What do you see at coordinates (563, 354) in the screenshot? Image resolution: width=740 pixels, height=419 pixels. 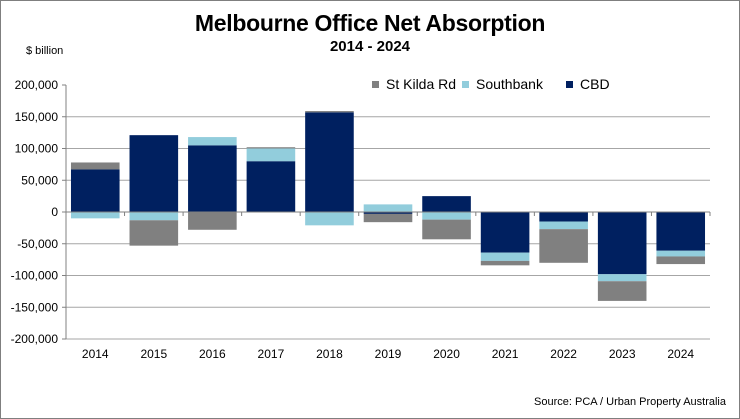 I see `x-tick-label: 2022` at bounding box center [563, 354].